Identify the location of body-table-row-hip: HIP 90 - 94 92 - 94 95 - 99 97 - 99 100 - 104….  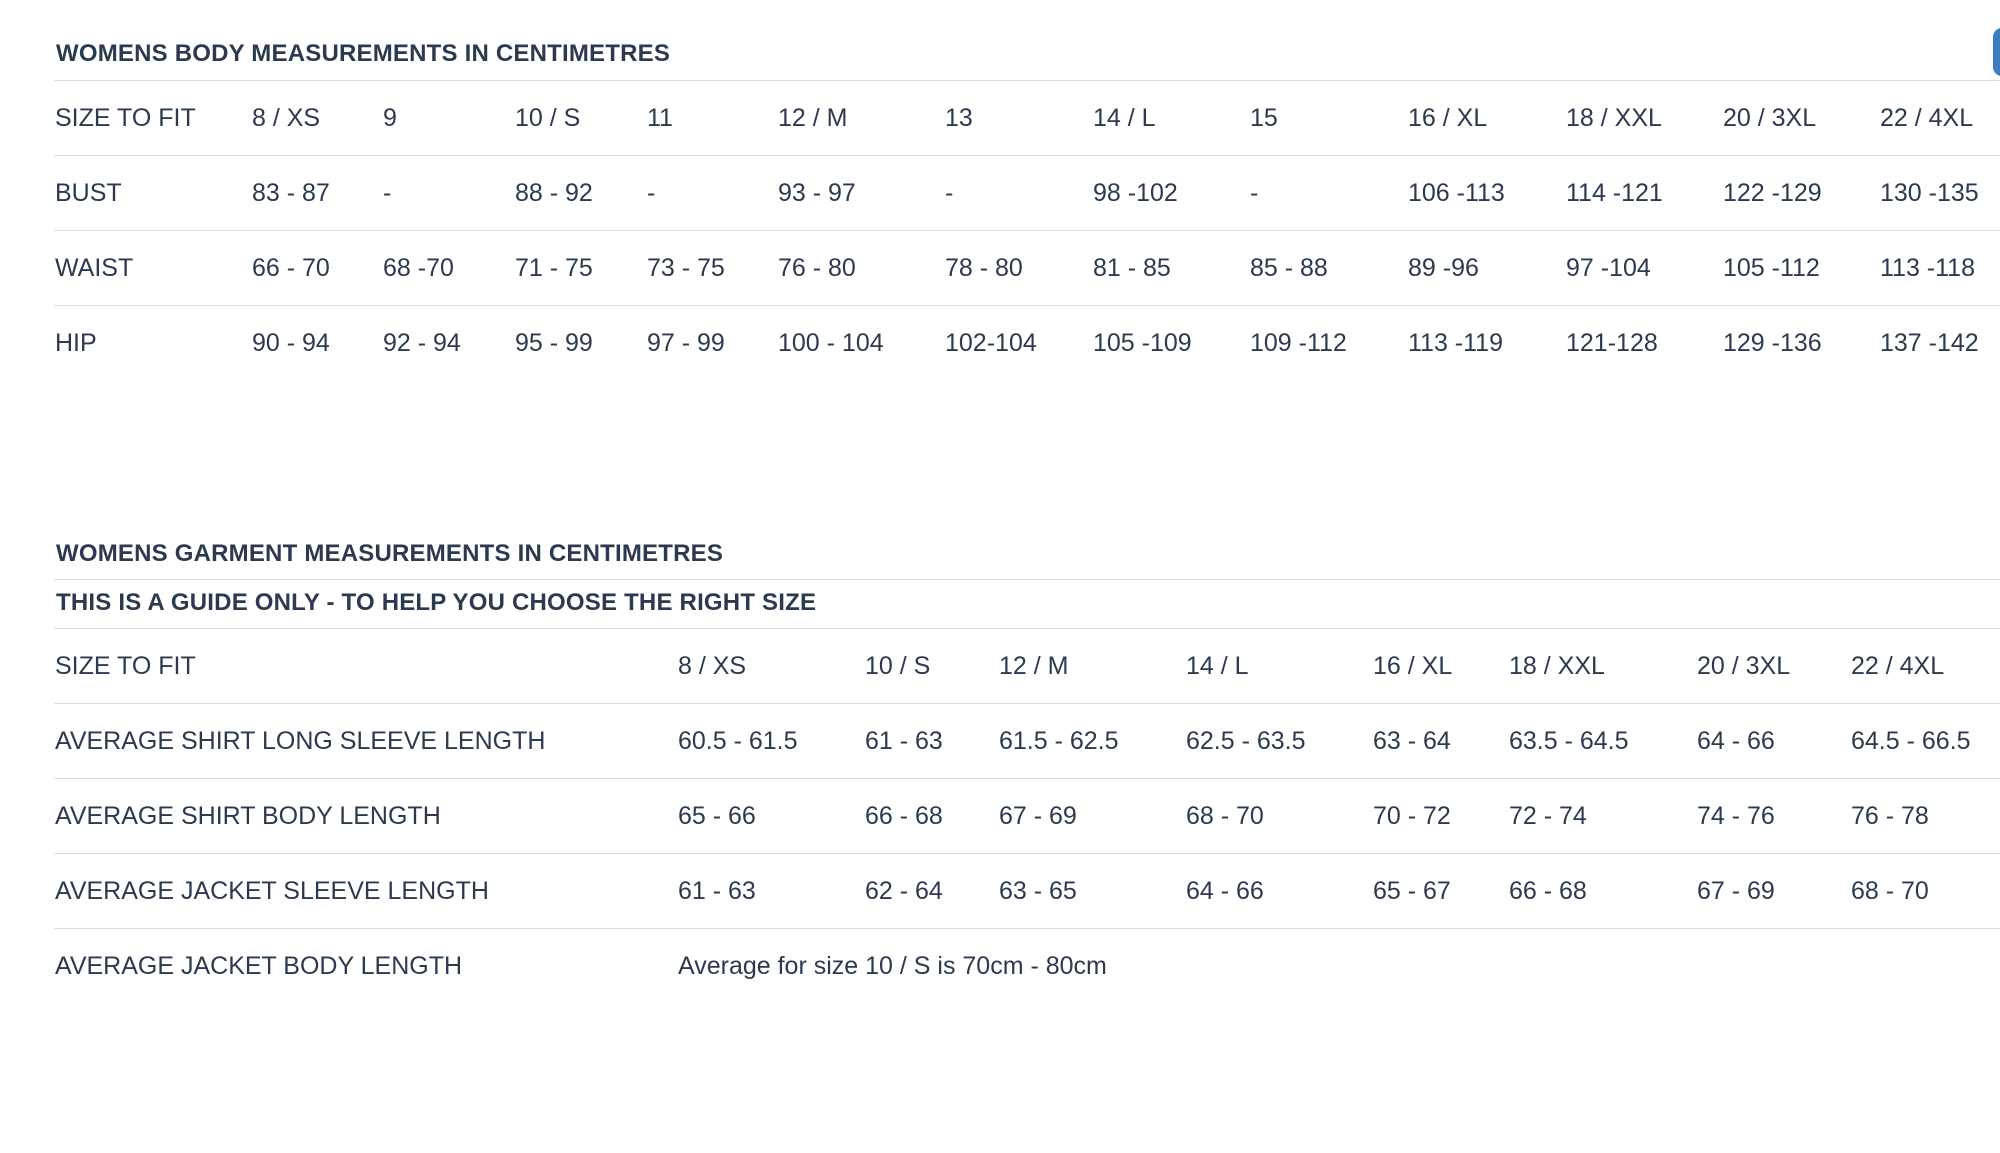
(1000, 343).